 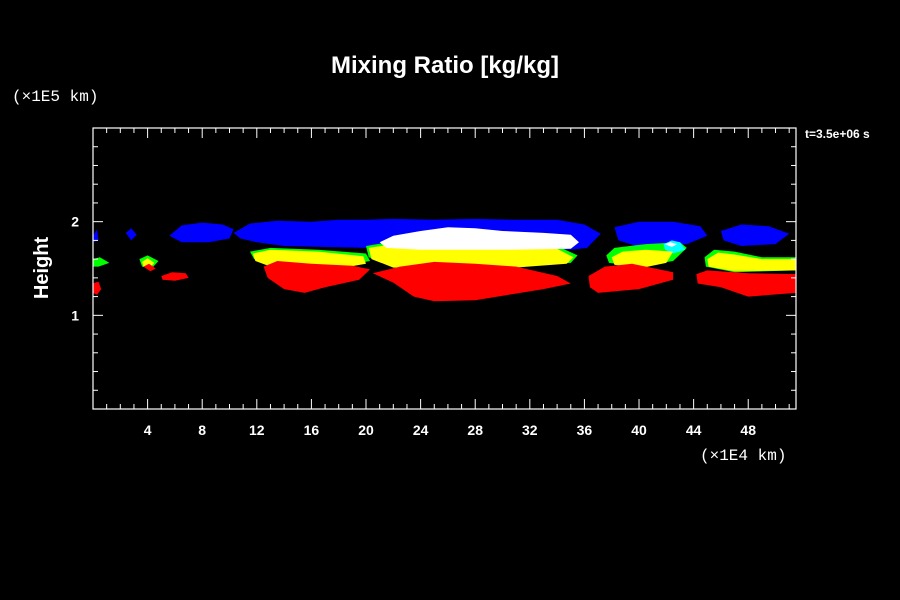 What do you see at coordinates (445, 65) in the screenshot?
I see `chart-title: Mixing Ratio [kg/kg]` at bounding box center [445, 65].